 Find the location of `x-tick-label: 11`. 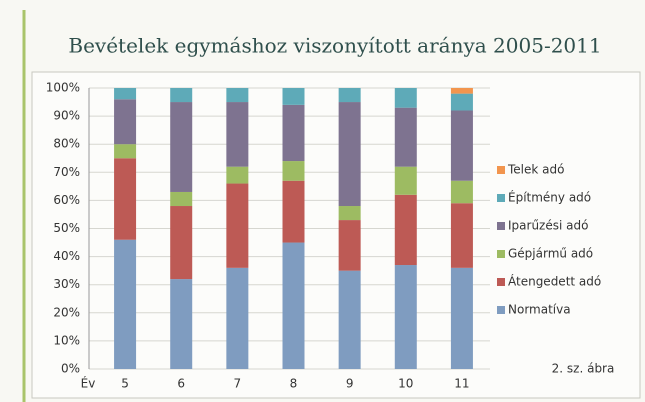

x-tick-label: 11 is located at coordinates (461, 384).